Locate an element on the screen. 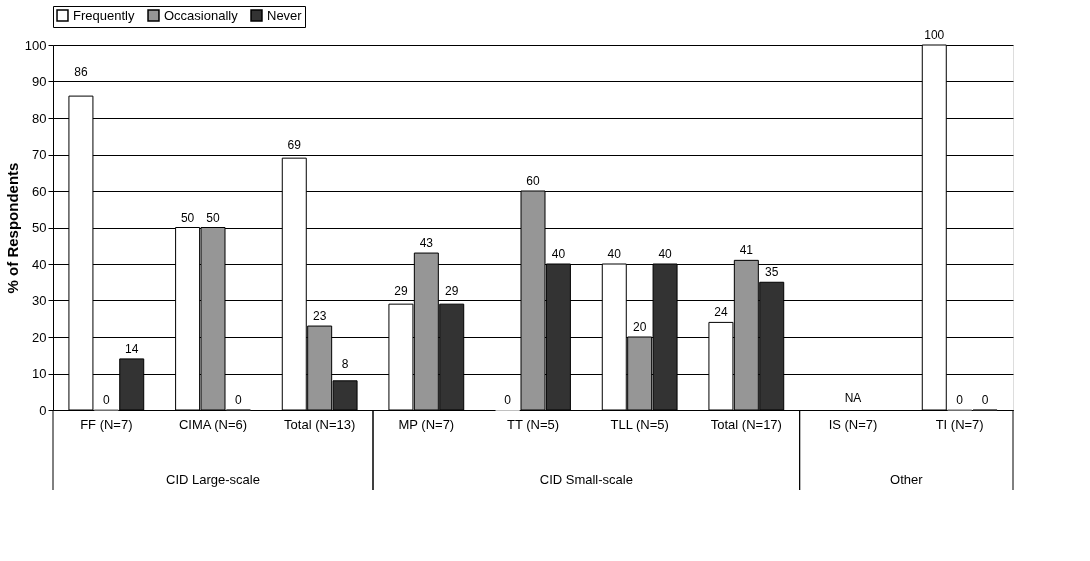 The height and width of the screenshot is (561, 1090). legend-label: Never is located at coordinates (285, 15).